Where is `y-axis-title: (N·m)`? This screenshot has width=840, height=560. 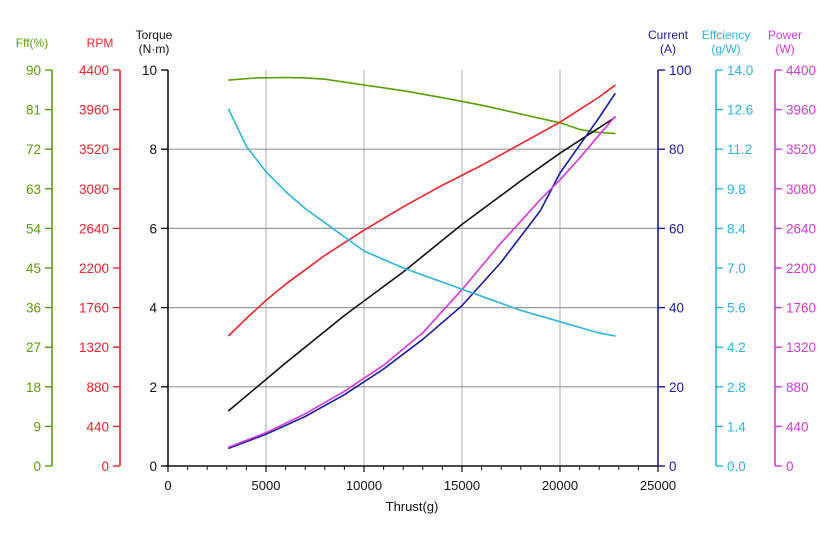 y-axis-title: (N·m) is located at coordinates (154, 49).